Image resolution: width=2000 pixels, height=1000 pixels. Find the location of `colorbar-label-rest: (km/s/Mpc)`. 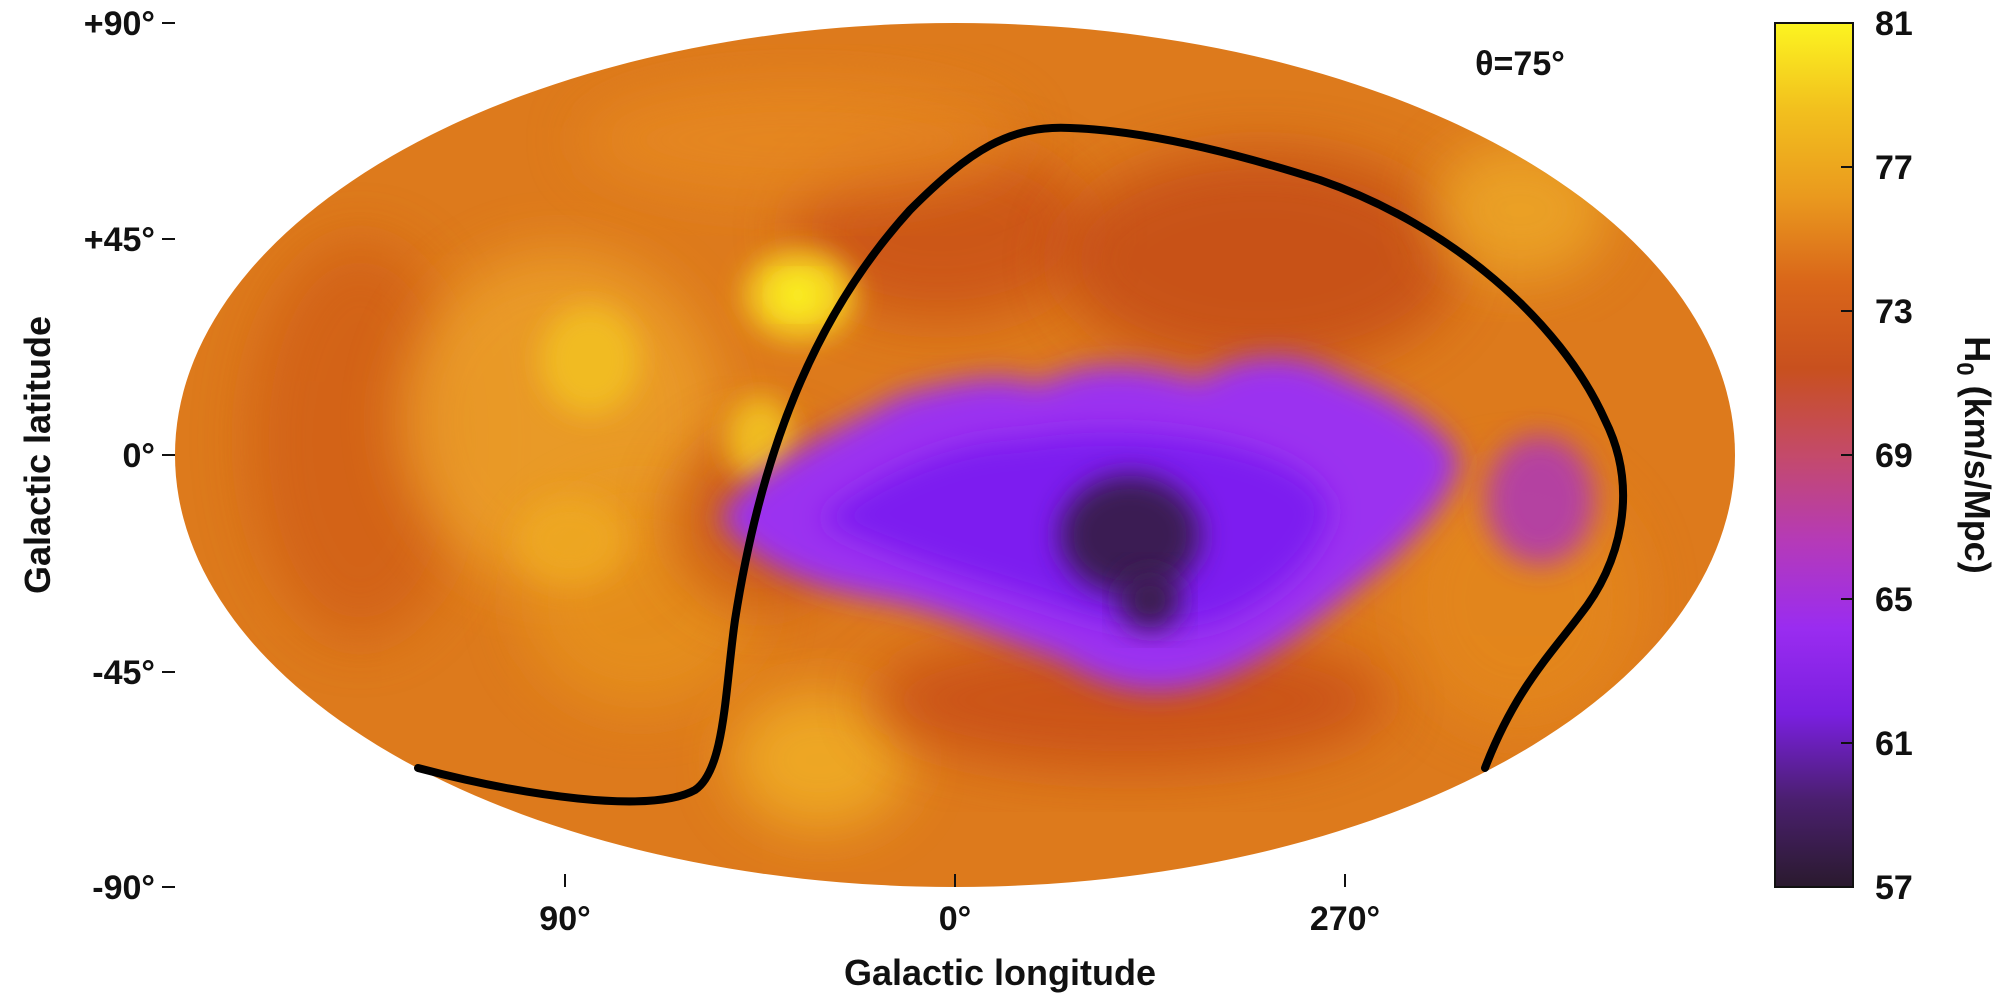

colorbar-label-rest: (km/s/Mpc) is located at coordinates (1977, 475).